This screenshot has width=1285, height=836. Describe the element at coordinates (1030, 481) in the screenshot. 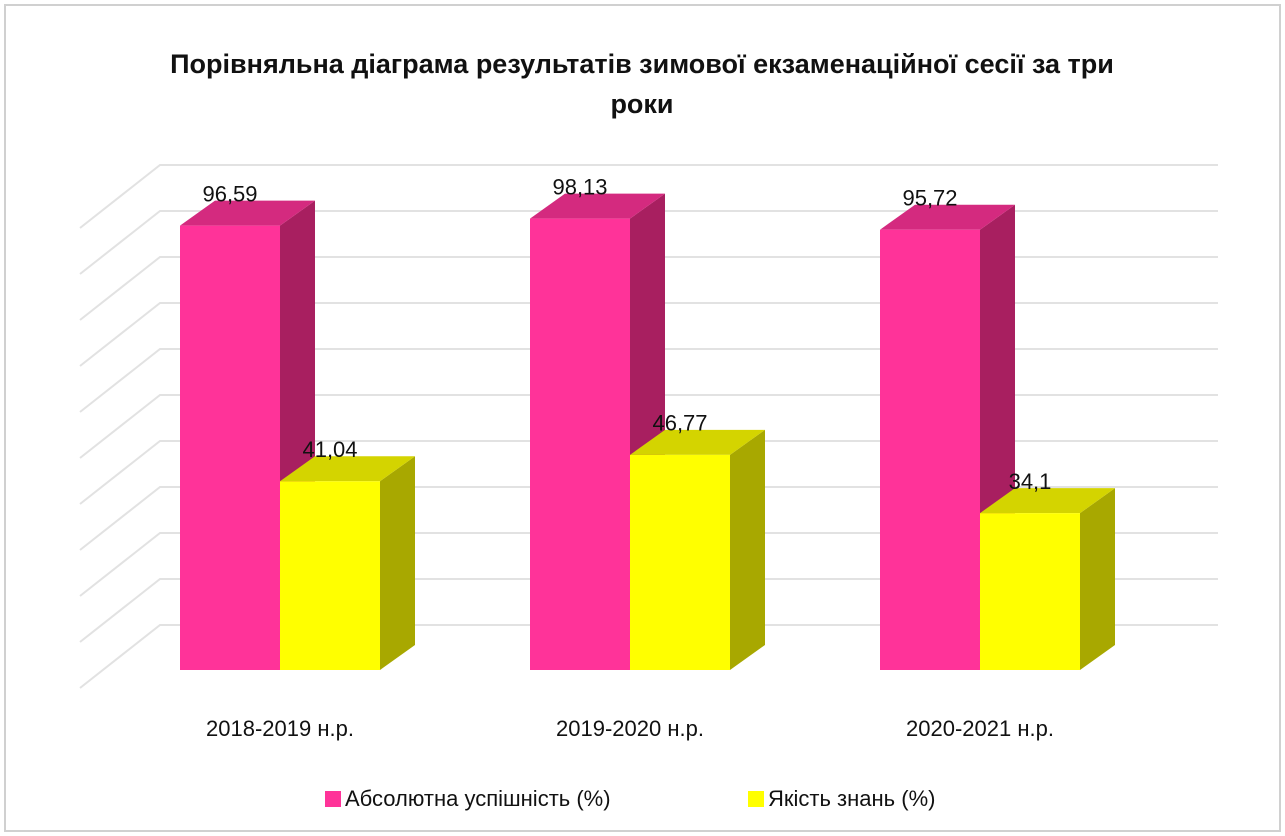

I see `value-label: 34,1` at that location.